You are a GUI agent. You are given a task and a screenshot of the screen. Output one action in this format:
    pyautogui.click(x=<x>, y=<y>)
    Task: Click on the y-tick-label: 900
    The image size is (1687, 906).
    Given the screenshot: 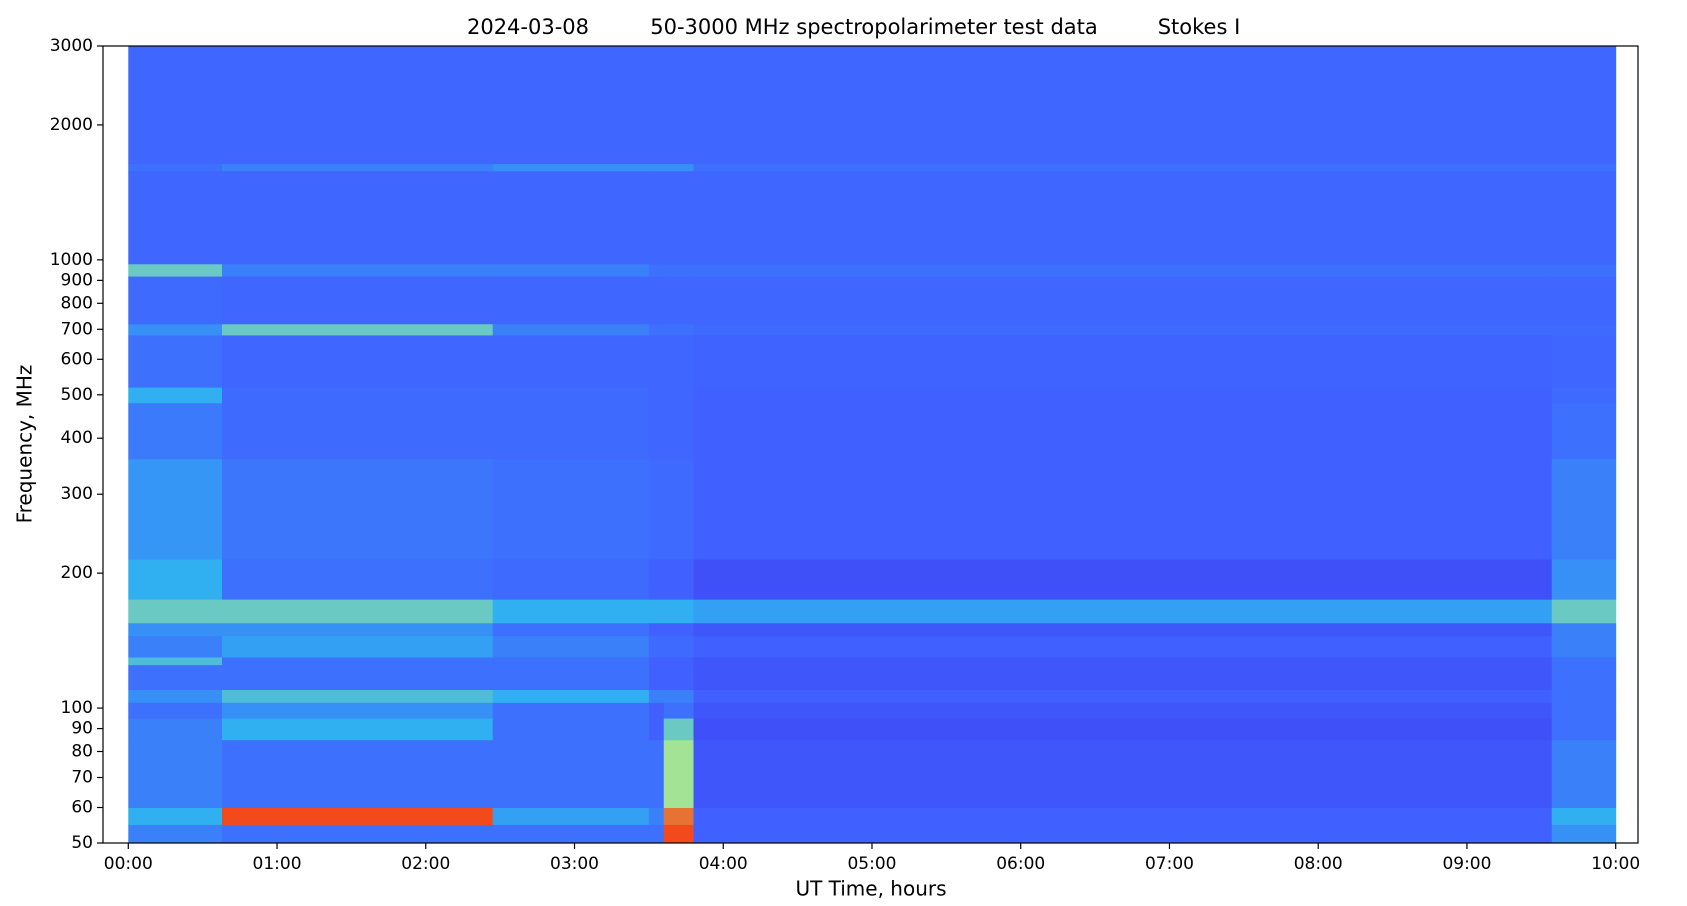 What is the action you would take?
    pyautogui.click(x=77, y=280)
    